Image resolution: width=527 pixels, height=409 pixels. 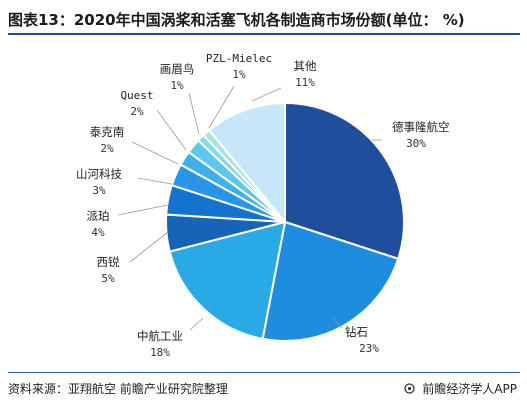 I want to click on slice-label: 山河科技, so click(x=99, y=174).